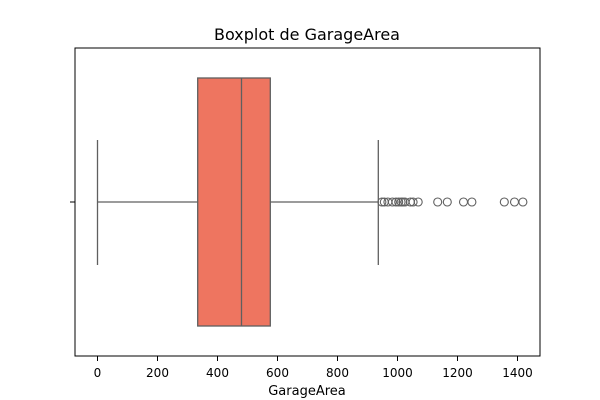 This screenshot has height=400, width=600. Describe the element at coordinates (277, 373) in the screenshot. I see `x-tick-label: 600` at that location.